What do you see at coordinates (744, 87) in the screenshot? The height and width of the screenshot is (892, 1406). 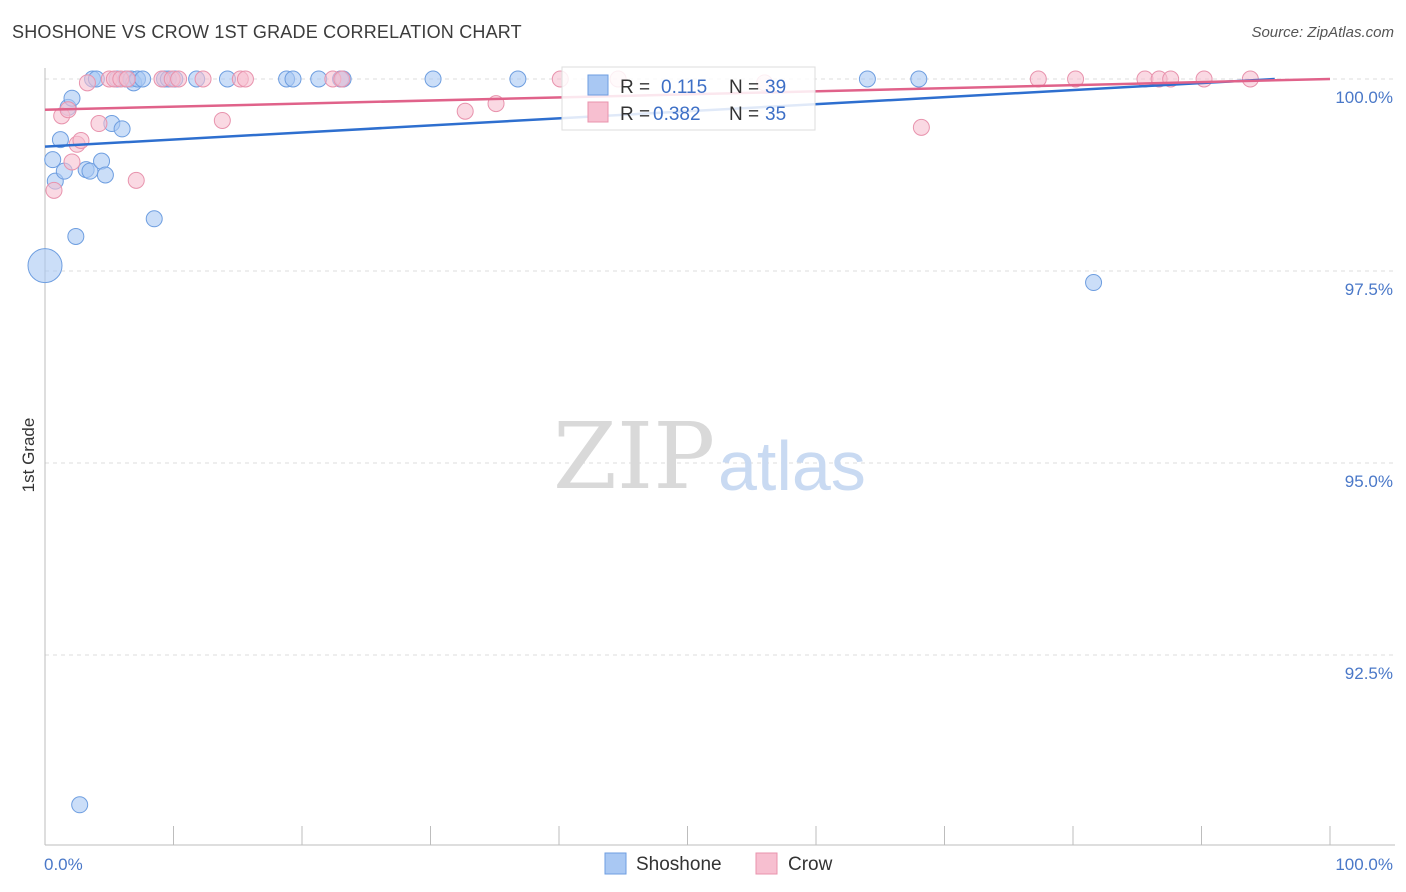 I see `shoshone-n-label: N =` at bounding box center [744, 87].